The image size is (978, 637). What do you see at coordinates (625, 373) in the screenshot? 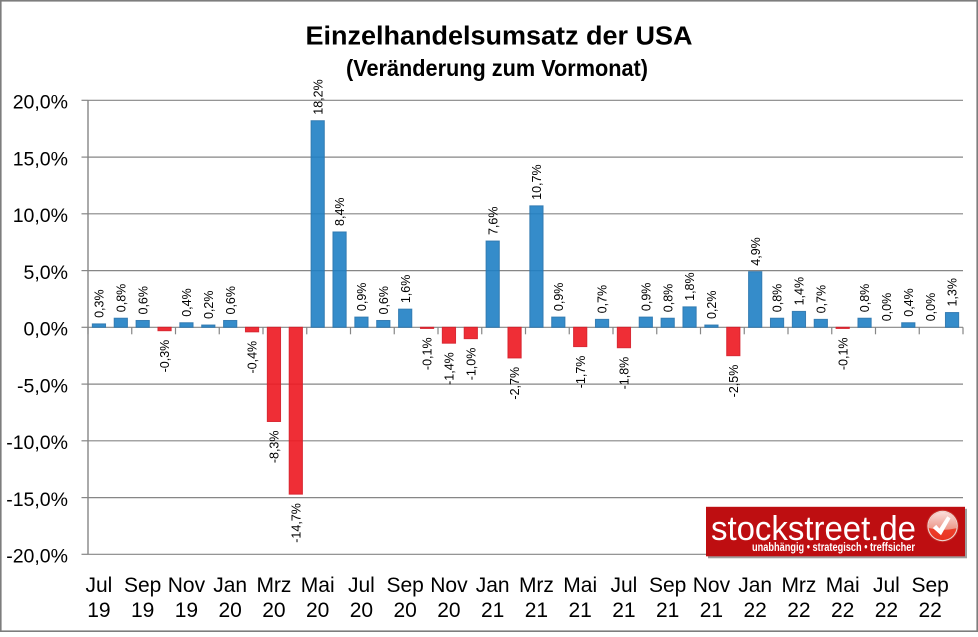
I see `svg-text: -1,8%` at bounding box center [625, 373].